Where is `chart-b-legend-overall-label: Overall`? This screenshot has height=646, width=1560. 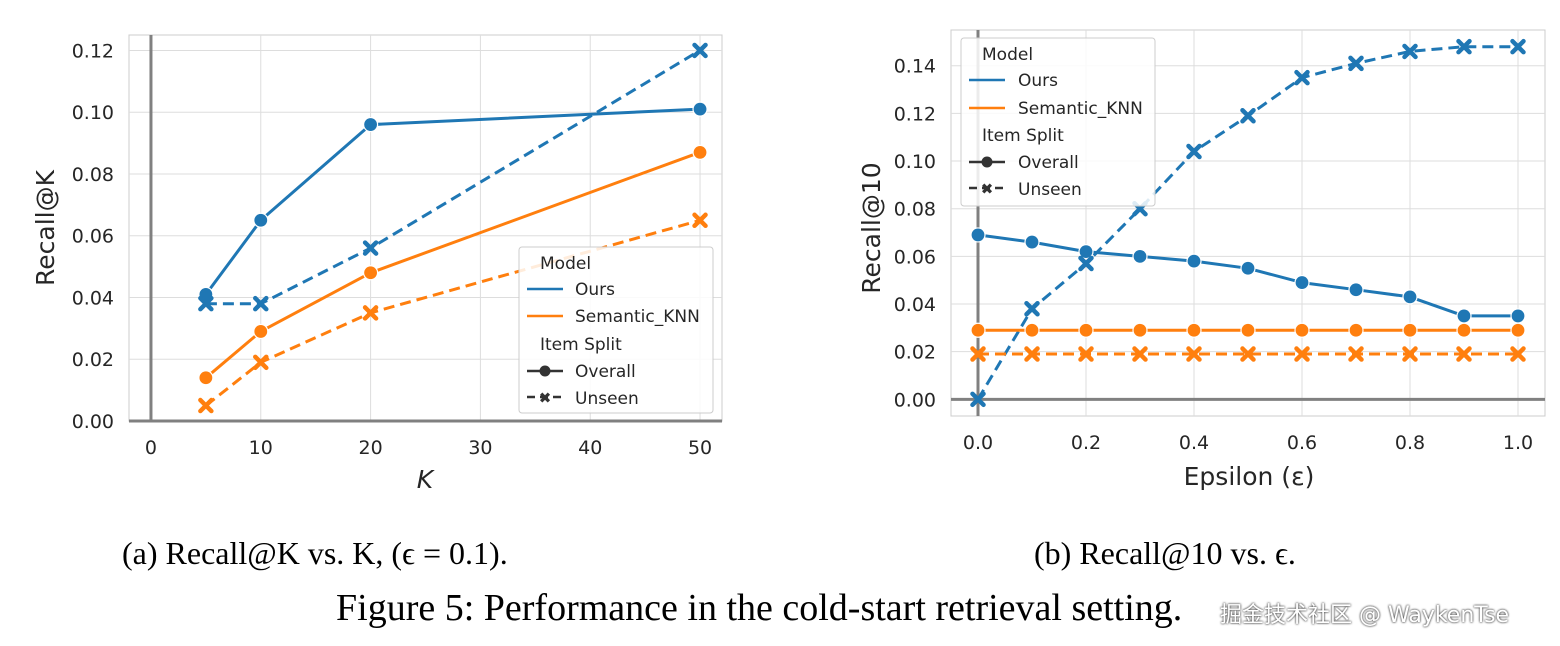
chart-b-legend-overall-label: Overall is located at coordinates (1048, 163).